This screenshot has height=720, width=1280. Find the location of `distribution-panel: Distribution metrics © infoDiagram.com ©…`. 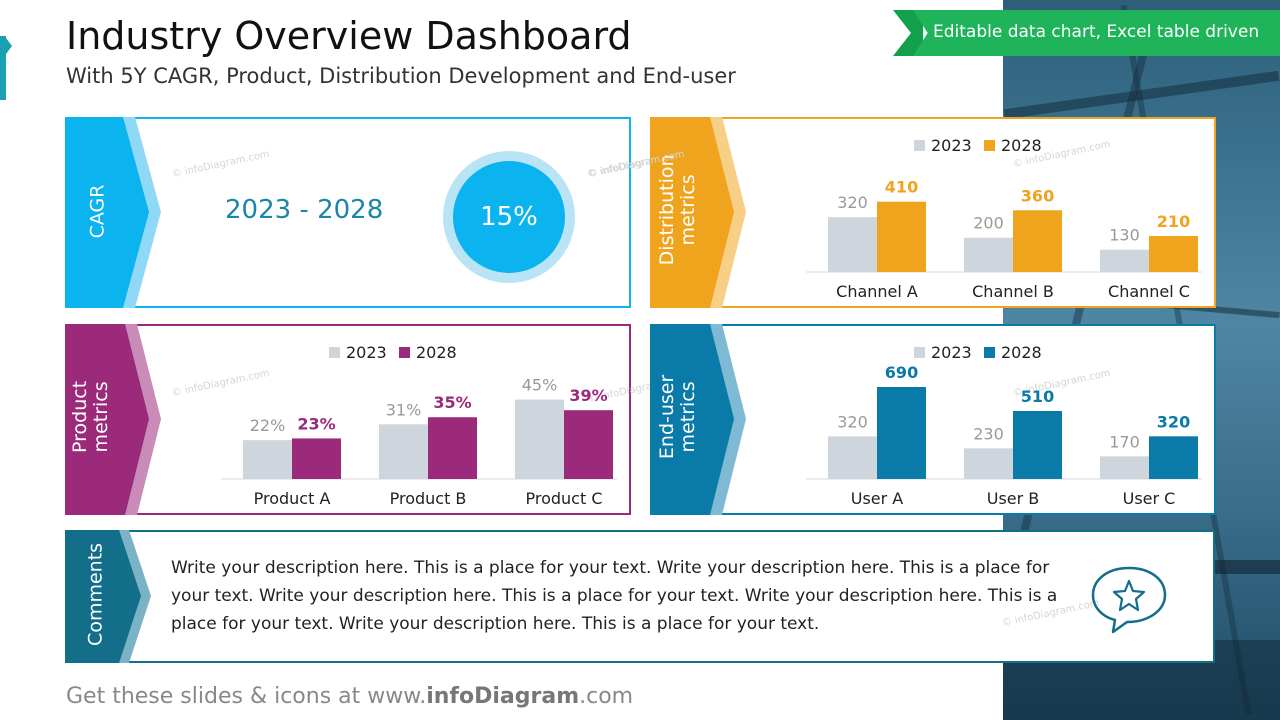

distribution-panel: Distribution metrics © infoDiagram.com ©… is located at coordinates (901, 212).